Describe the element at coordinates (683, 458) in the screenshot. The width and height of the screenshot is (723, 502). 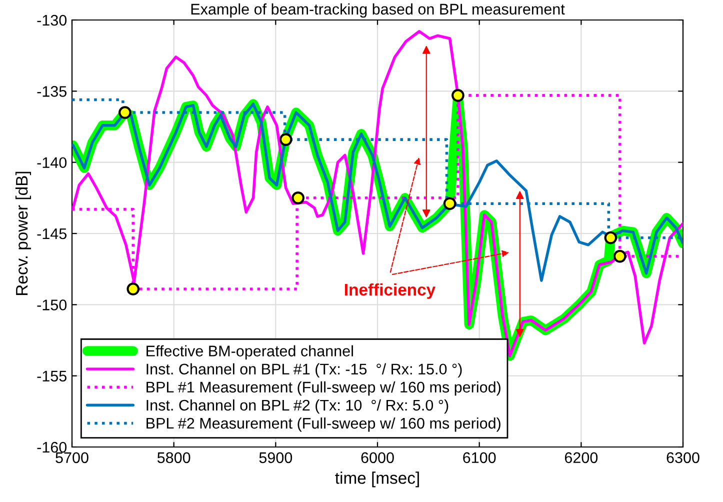
I see `x-tick-label: 6300` at that location.